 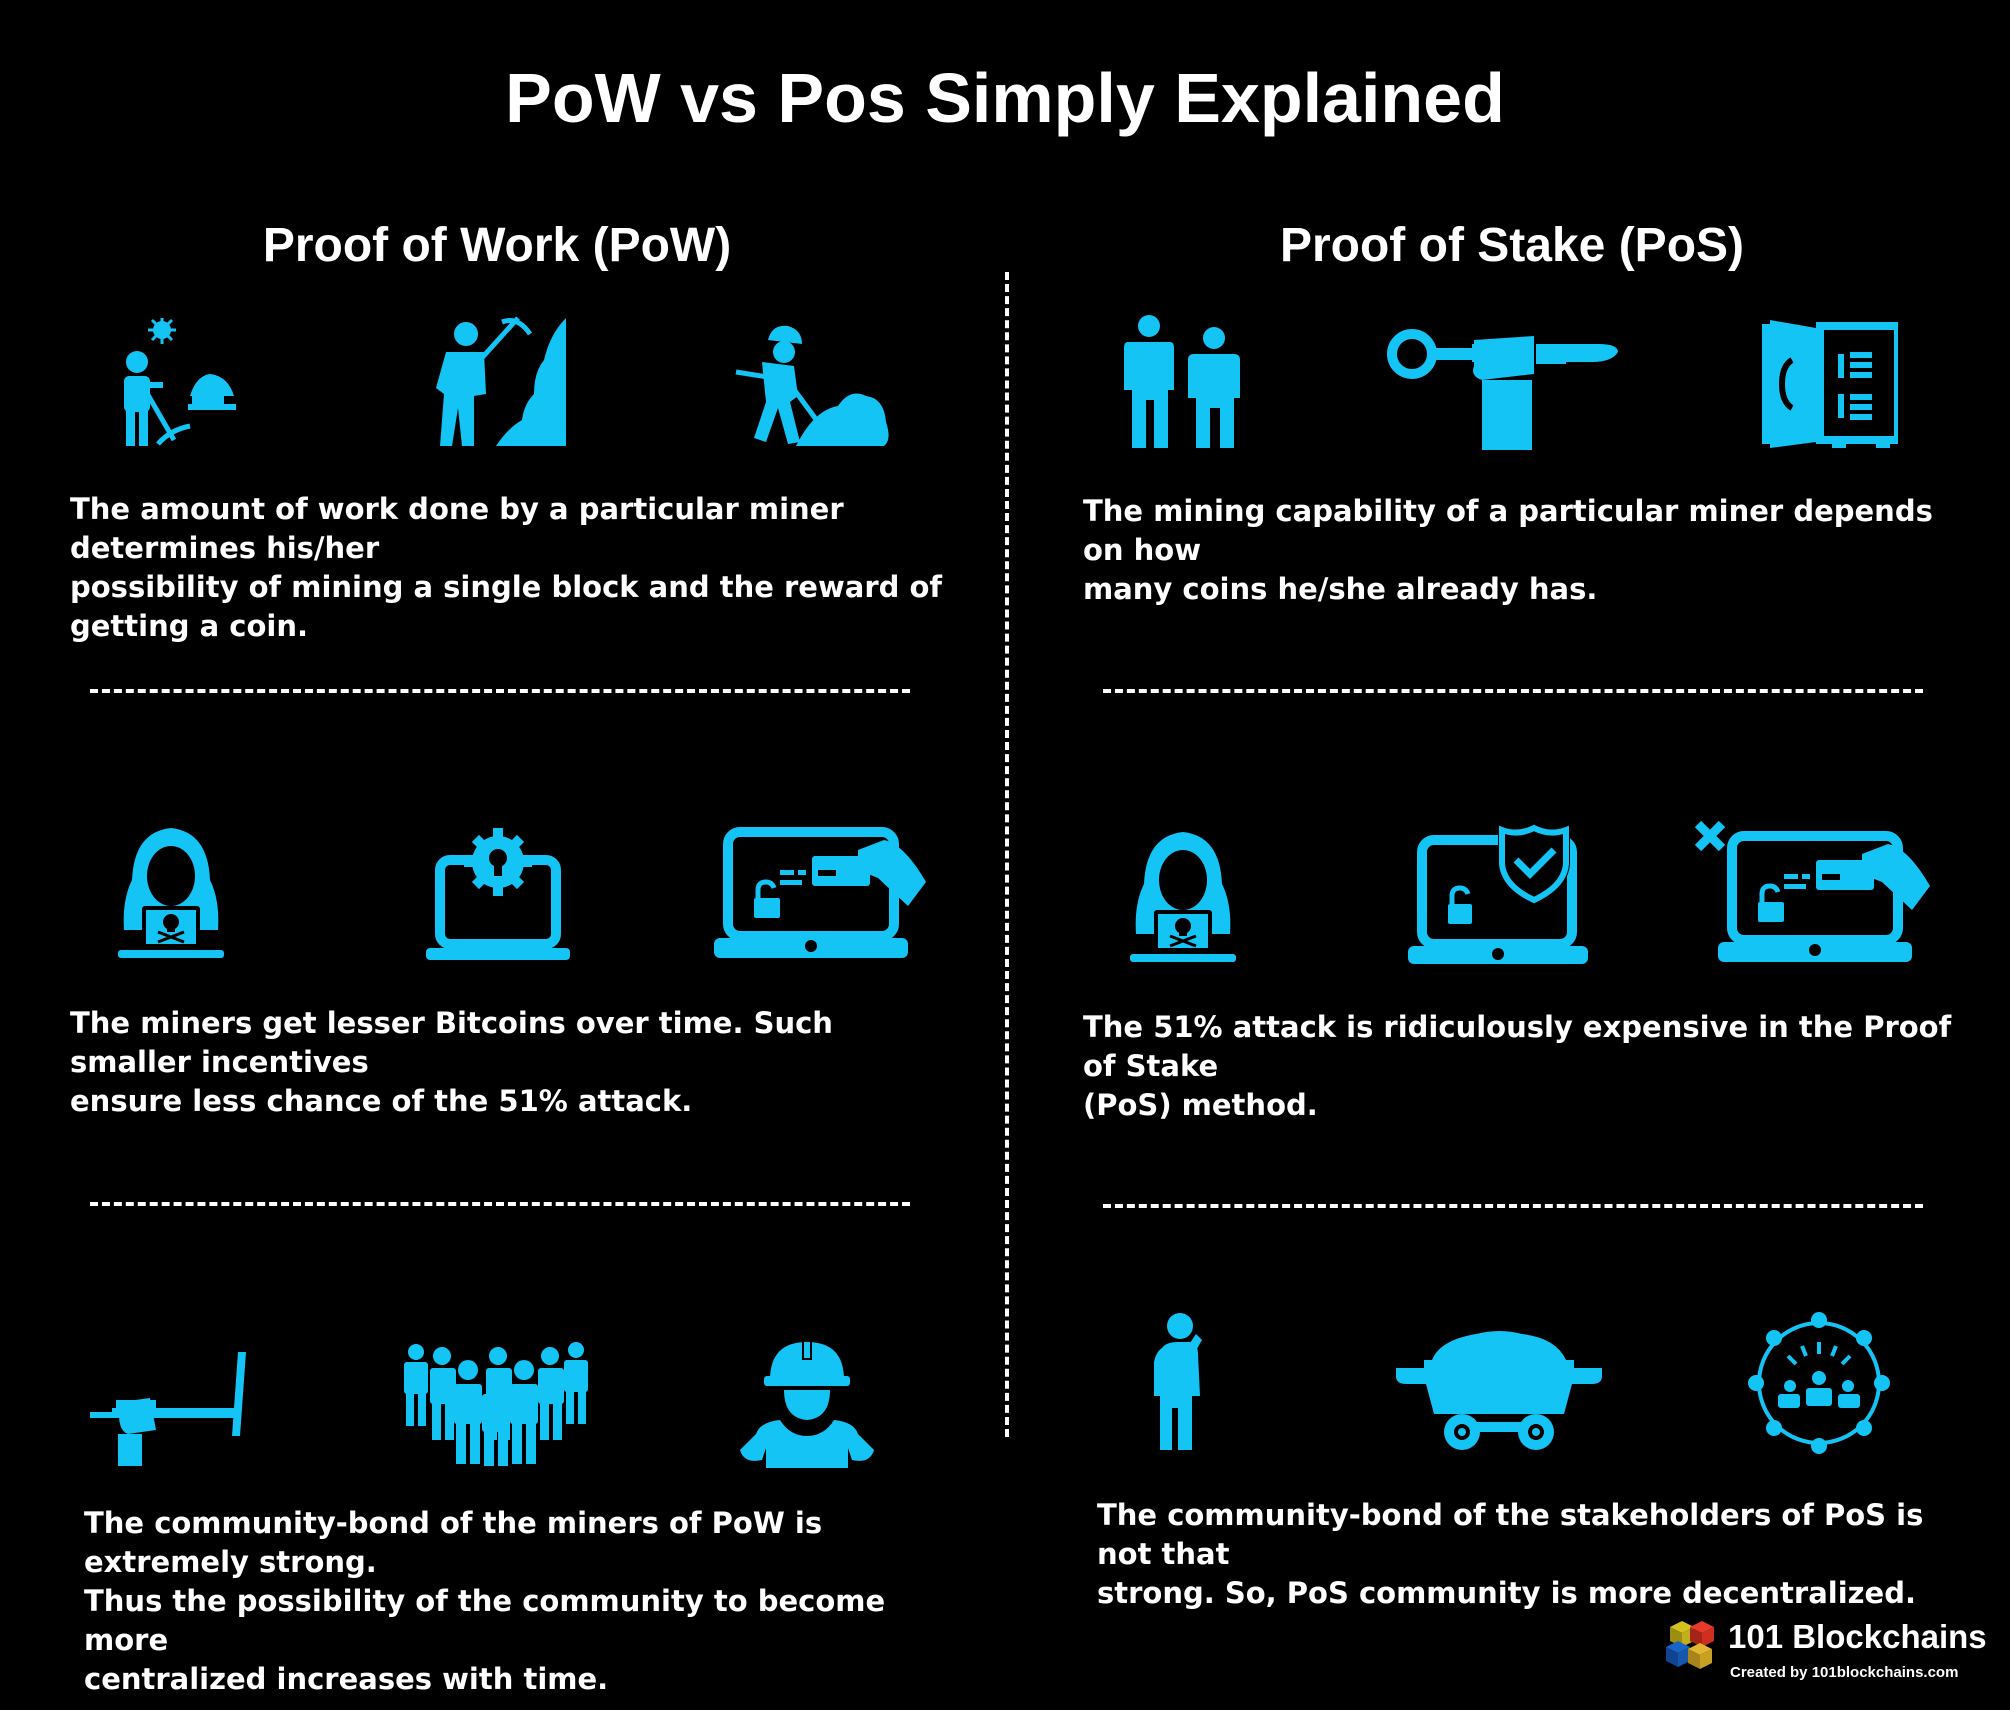 I want to click on column-divider, so click(x=1007, y=854).